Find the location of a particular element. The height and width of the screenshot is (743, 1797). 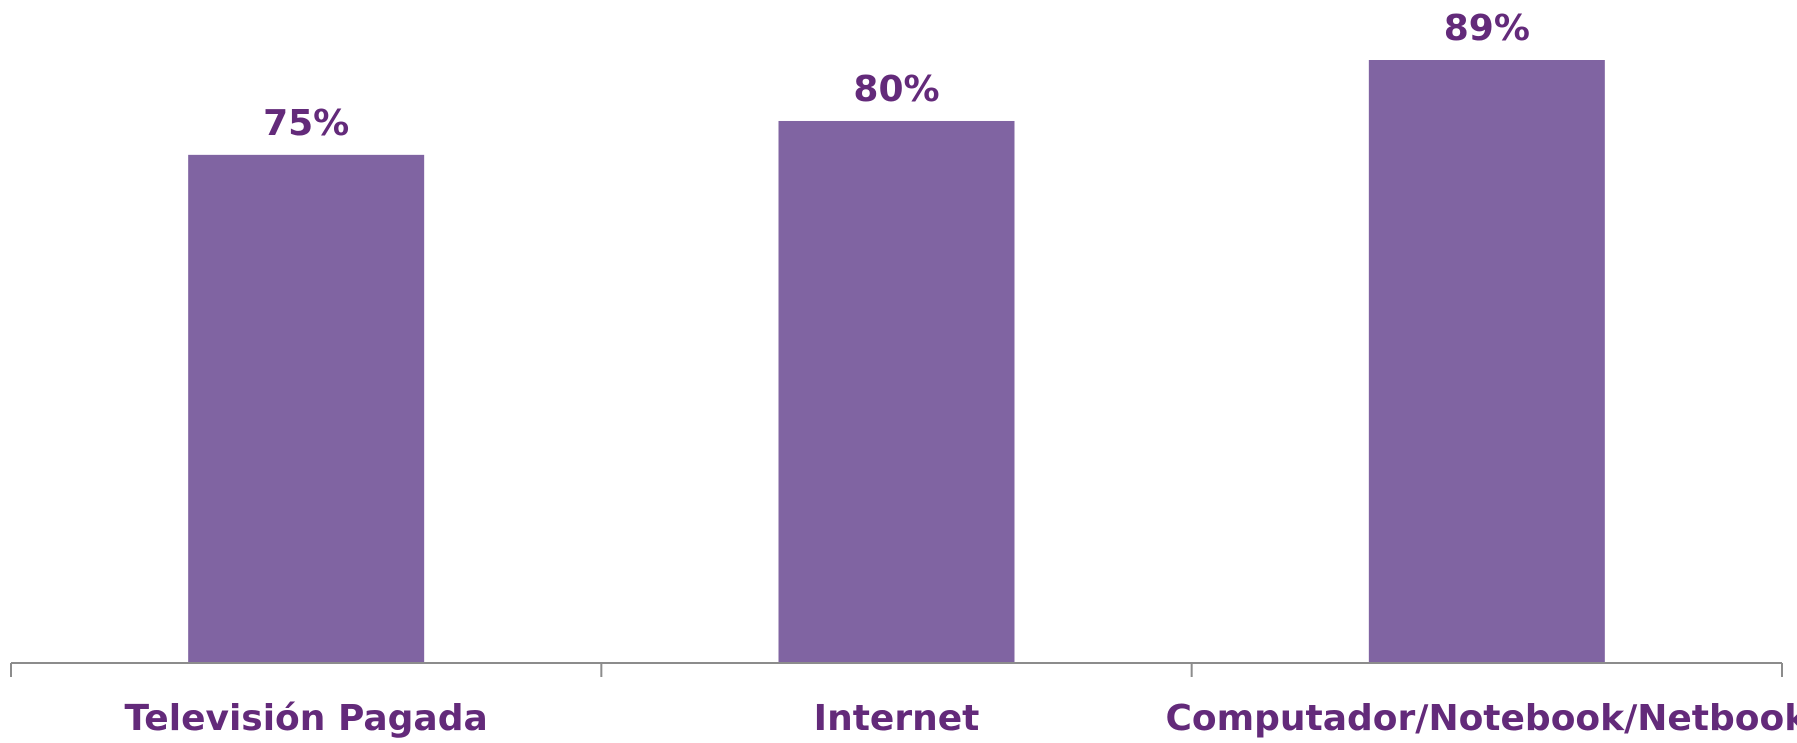

value-label-television-pagada: 75% is located at coordinates (306, 123).